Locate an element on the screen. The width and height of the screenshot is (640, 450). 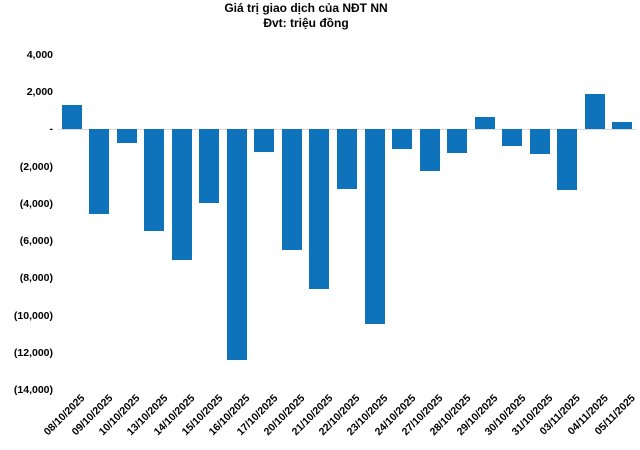
y-tick-label: (6,000) is located at coordinates (36, 241).